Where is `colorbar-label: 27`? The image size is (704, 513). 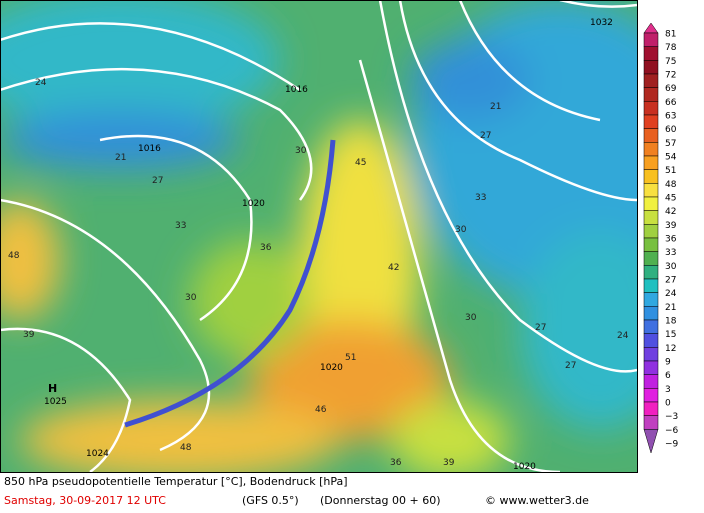
colorbar-label: 27 is located at coordinates (670, 281).